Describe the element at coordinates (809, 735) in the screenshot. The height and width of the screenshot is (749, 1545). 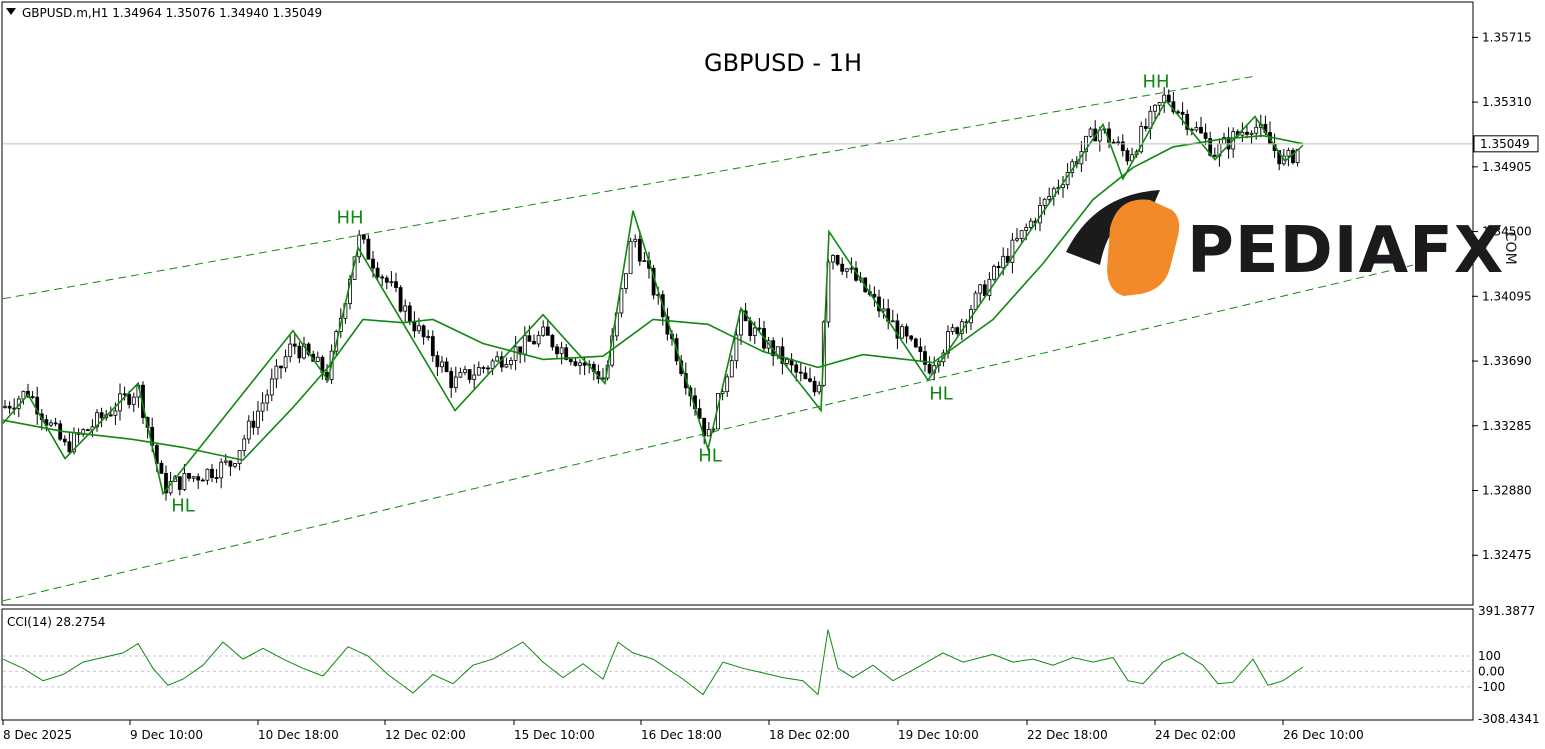
I see `time-tick-label: 18 Dec 02:00` at that location.